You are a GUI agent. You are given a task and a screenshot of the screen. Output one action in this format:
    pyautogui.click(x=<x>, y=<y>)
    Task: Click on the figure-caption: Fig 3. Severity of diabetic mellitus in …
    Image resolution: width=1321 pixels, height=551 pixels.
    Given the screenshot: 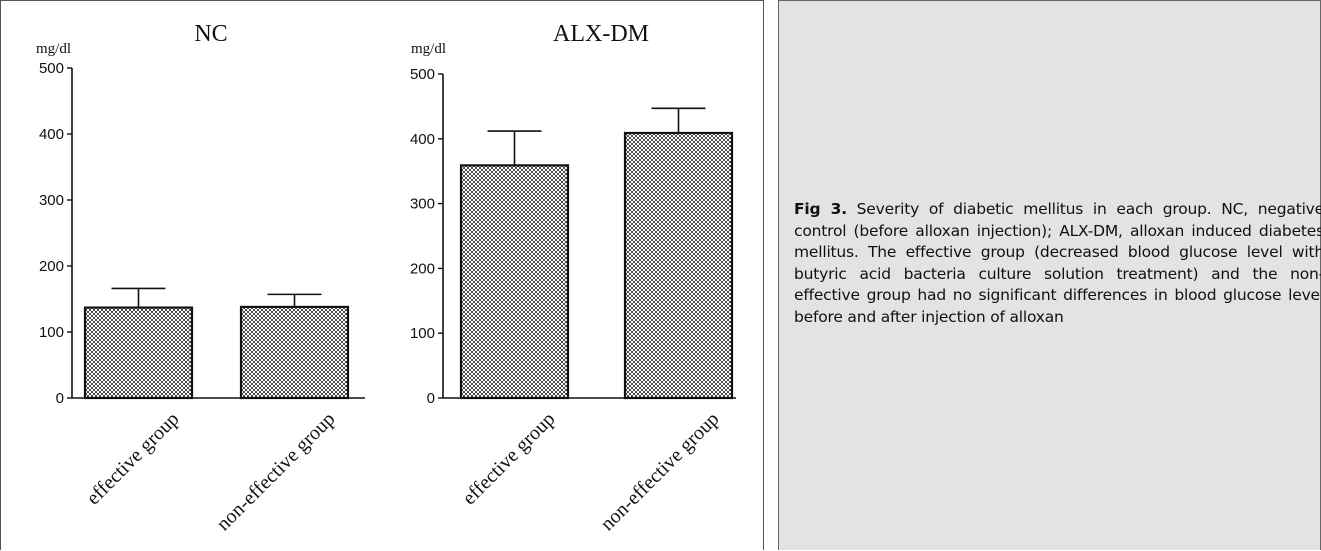 What is the action you would take?
    pyautogui.click(x=1057, y=263)
    